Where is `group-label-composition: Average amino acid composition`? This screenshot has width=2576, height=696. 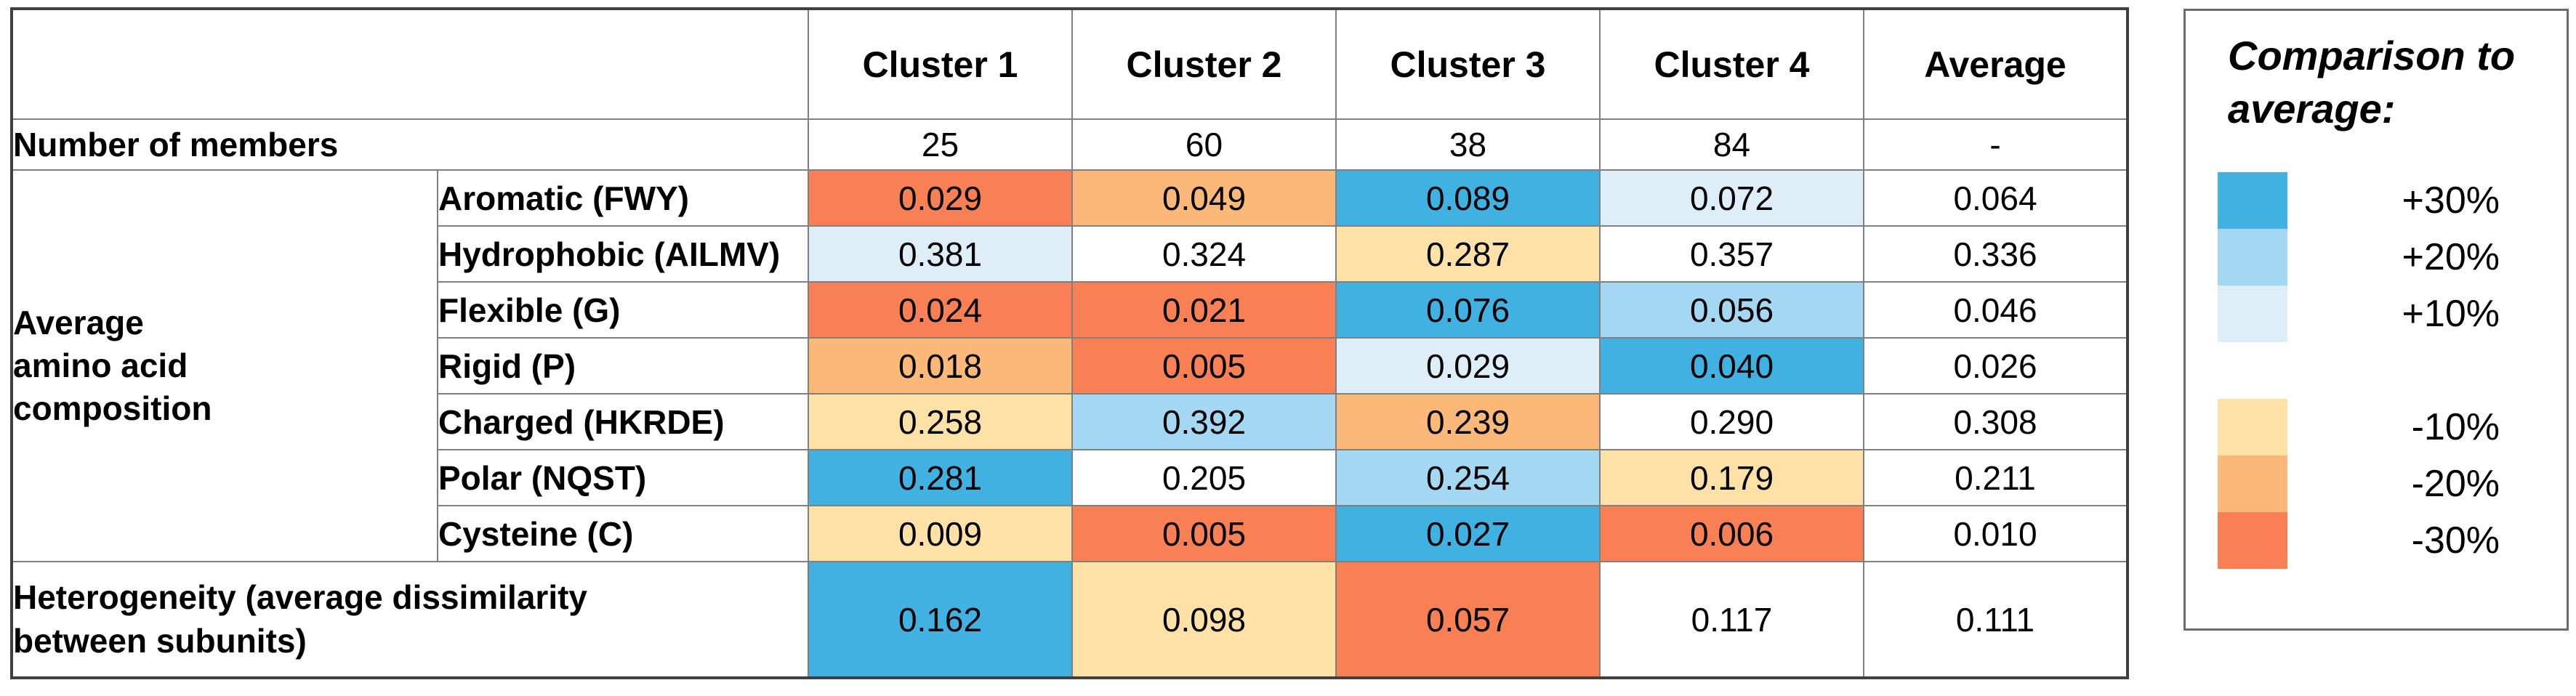 group-label-composition: Average amino acid composition is located at coordinates (224, 365).